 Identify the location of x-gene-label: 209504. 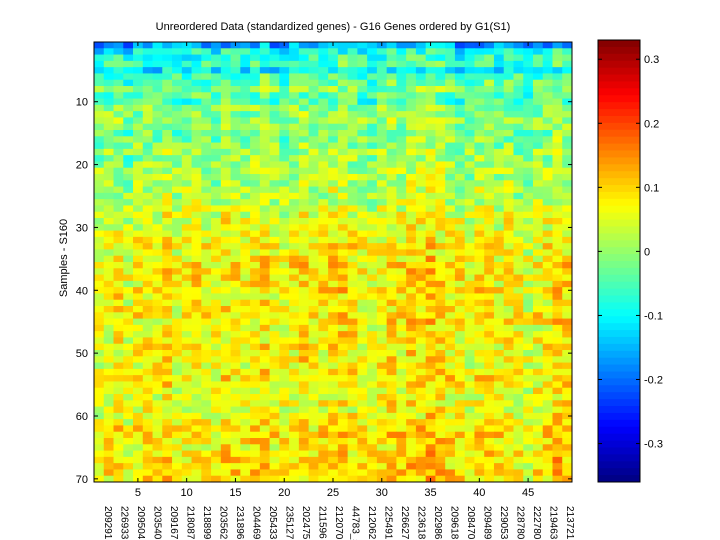
(140, 523).